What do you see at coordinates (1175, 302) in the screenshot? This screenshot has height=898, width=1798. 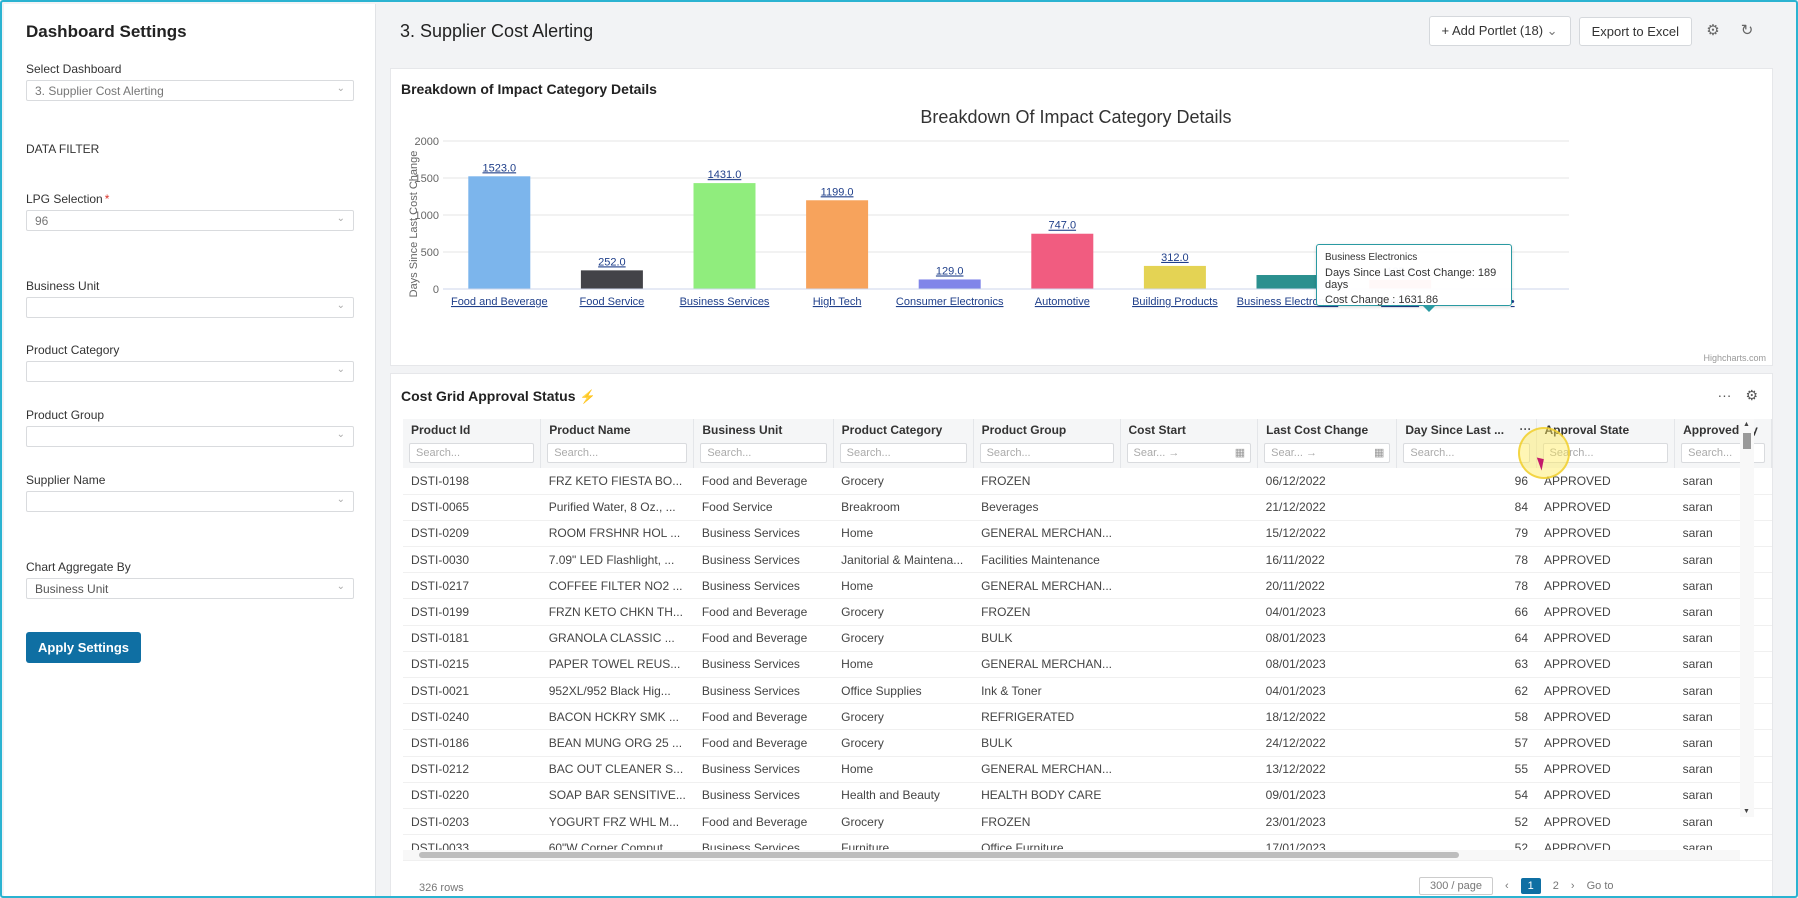 I see `x-tick-label: Building Products` at bounding box center [1175, 302].